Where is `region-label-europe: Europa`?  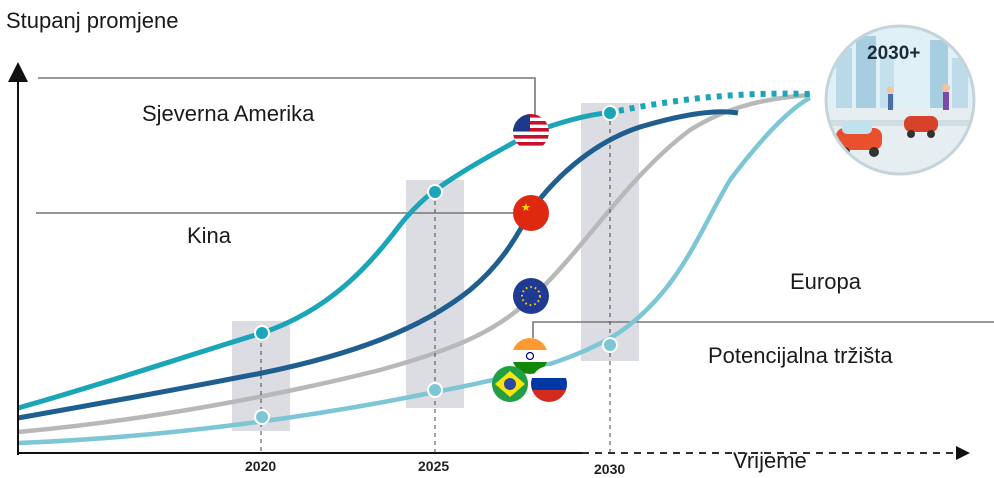 region-label-europe: Europa is located at coordinates (825, 281).